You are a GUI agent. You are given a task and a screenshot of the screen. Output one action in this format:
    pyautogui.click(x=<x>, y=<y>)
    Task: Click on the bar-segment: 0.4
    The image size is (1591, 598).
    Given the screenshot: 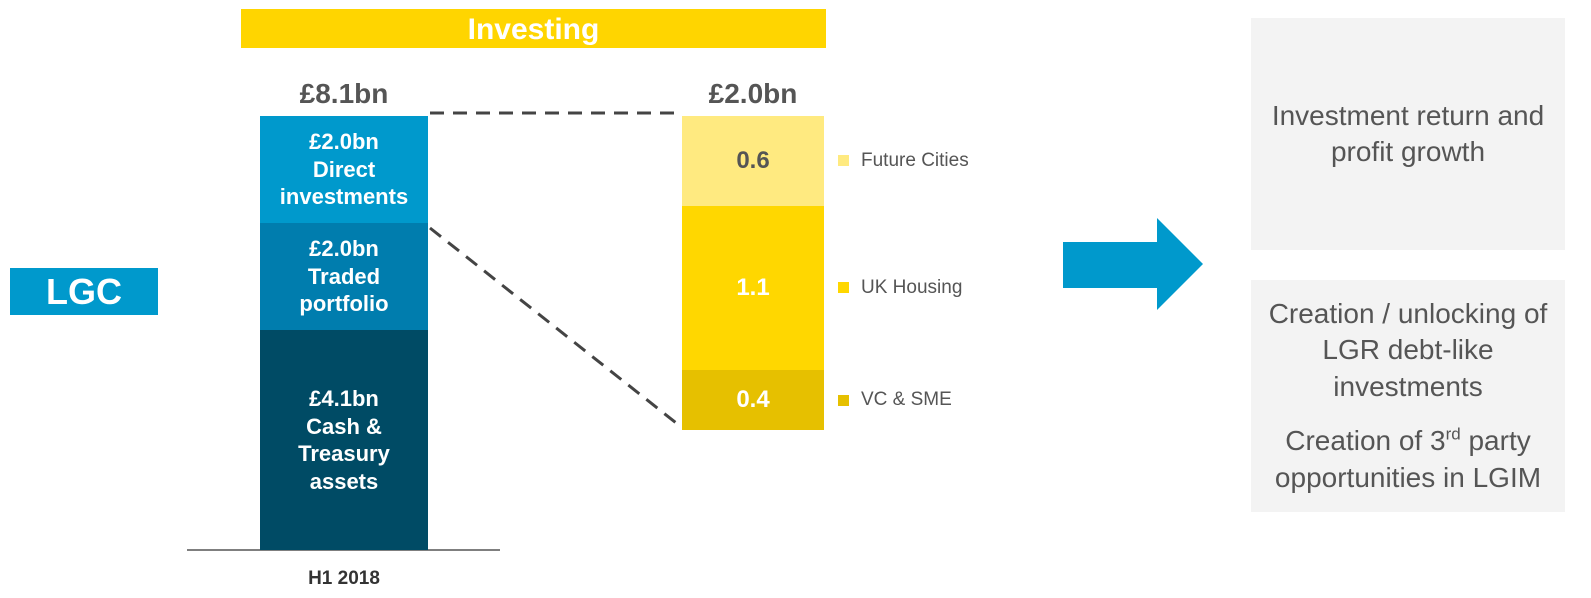 What is the action you would take?
    pyautogui.click(x=753, y=400)
    